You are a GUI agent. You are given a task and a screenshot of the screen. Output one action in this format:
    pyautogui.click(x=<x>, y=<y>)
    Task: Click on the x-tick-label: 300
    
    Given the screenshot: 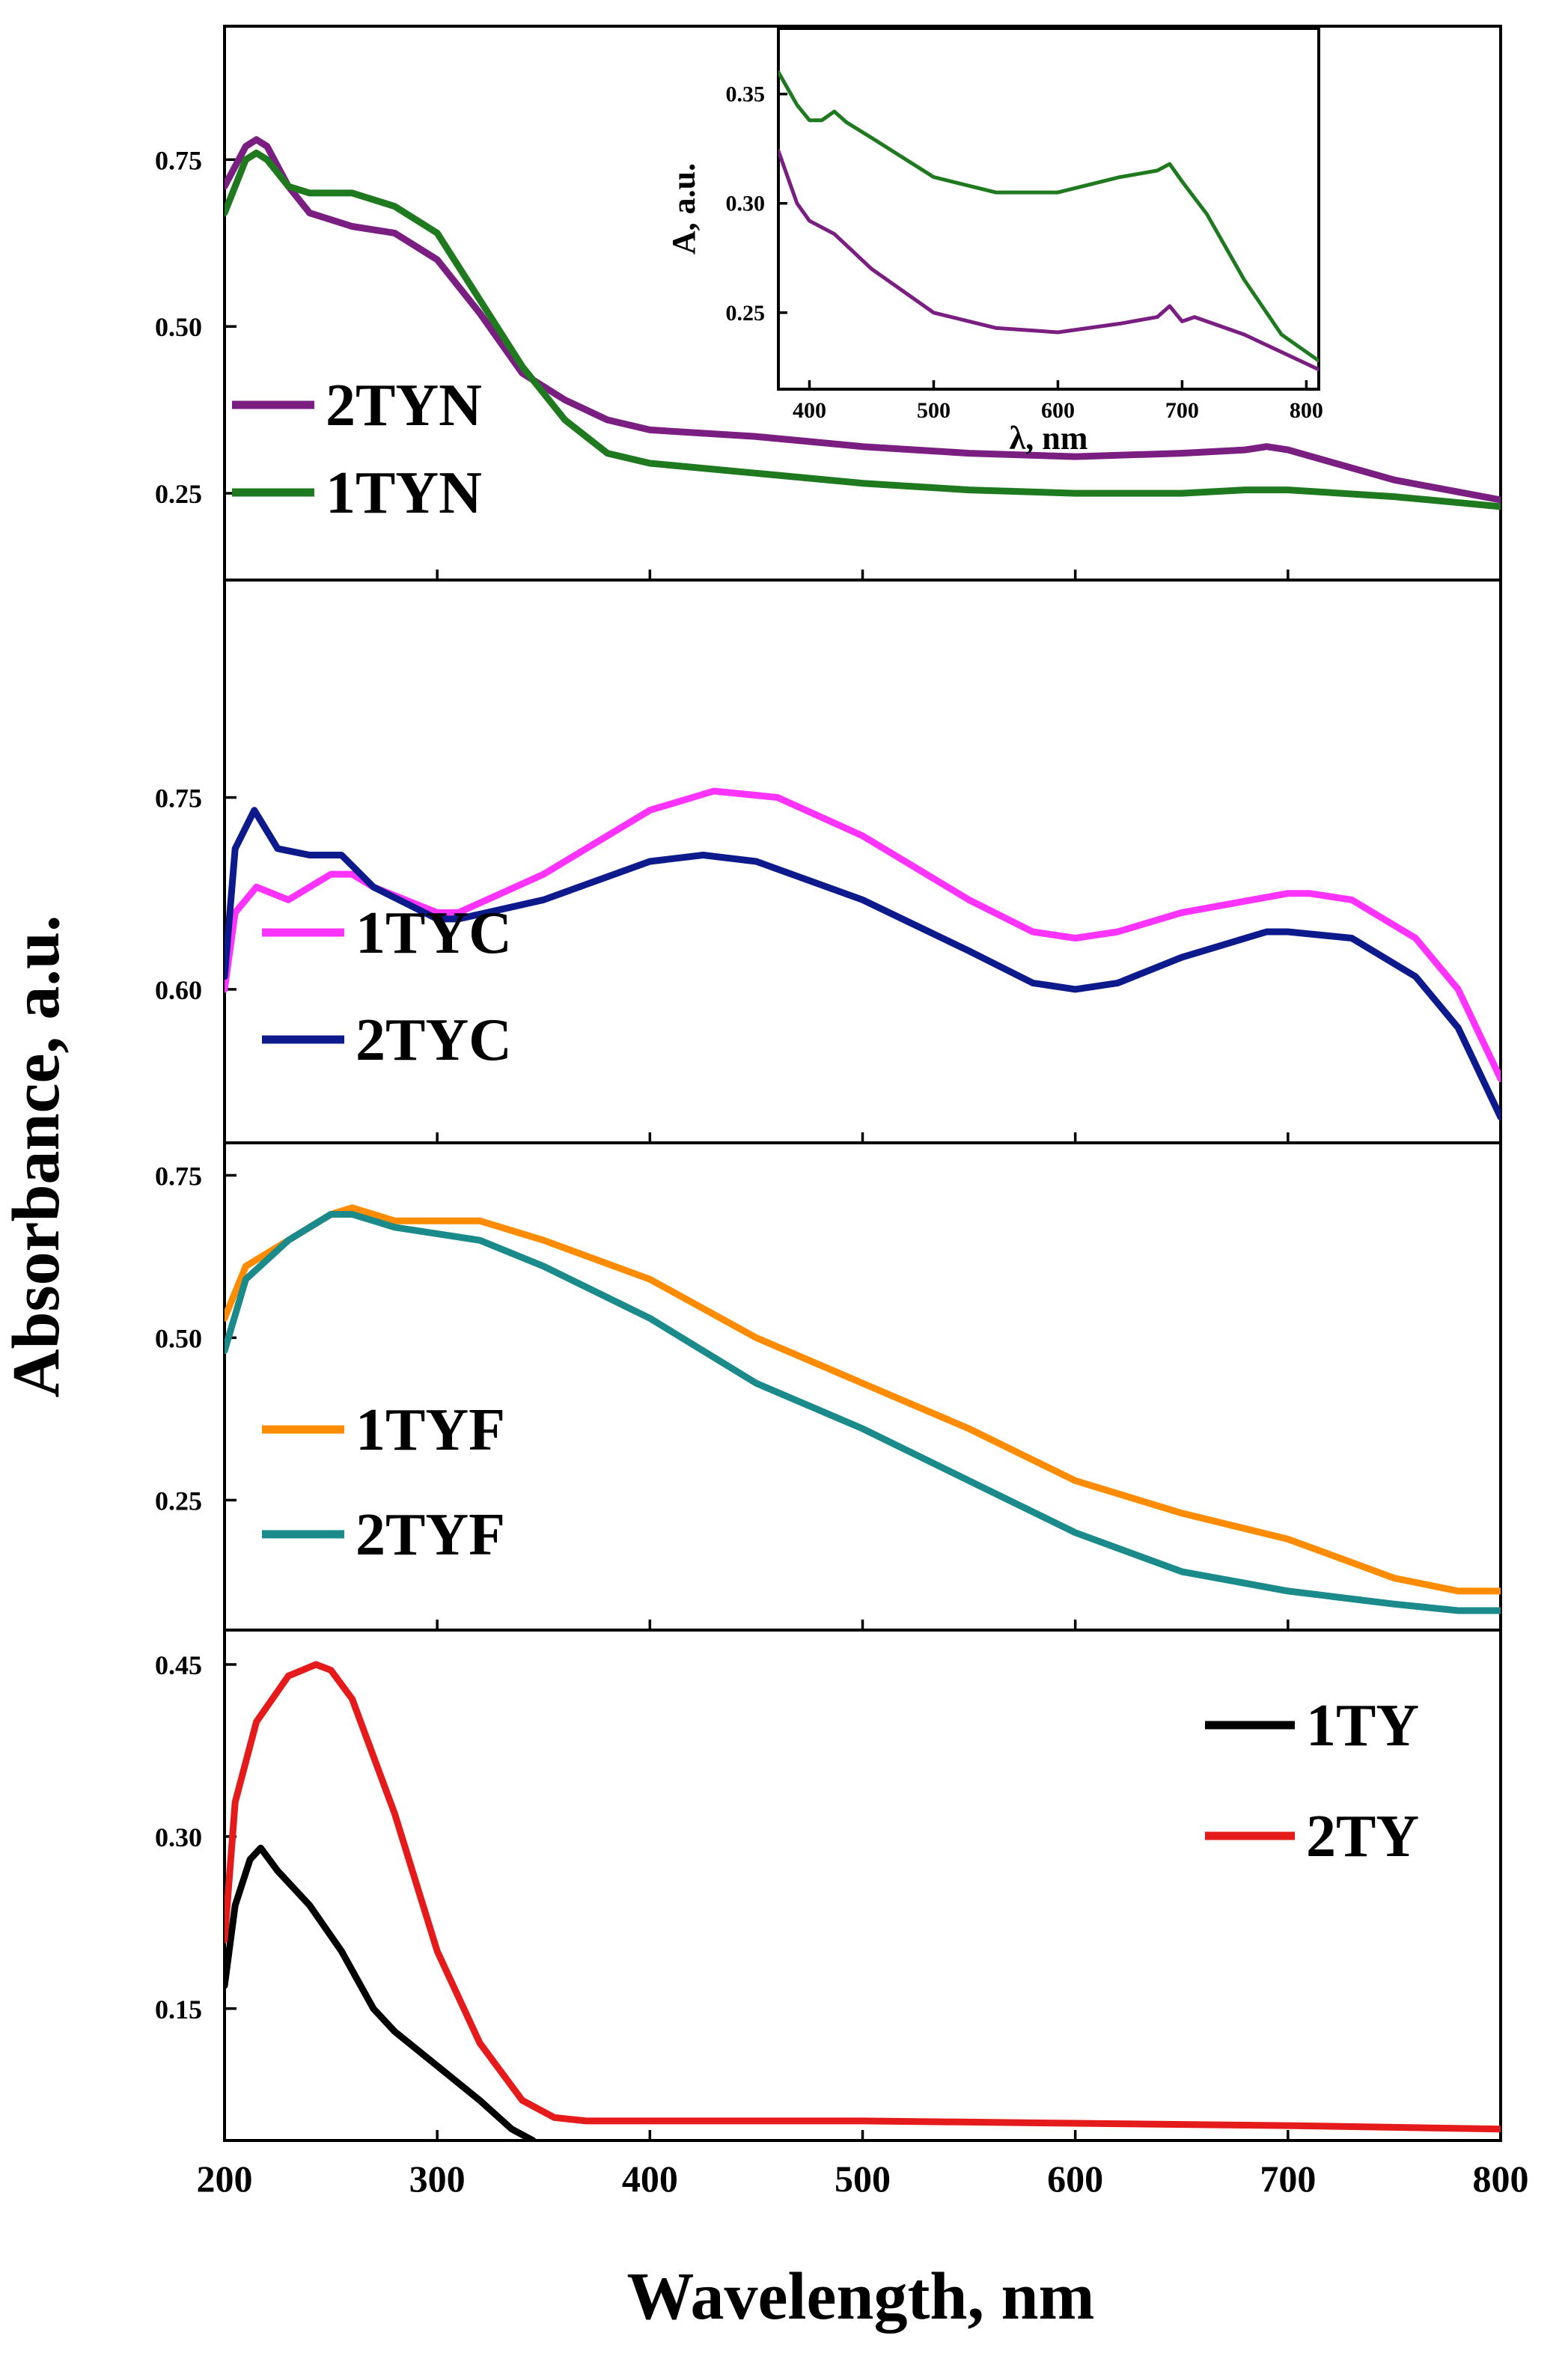 What is the action you would take?
    pyautogui.click(x=437, y=2179)
    